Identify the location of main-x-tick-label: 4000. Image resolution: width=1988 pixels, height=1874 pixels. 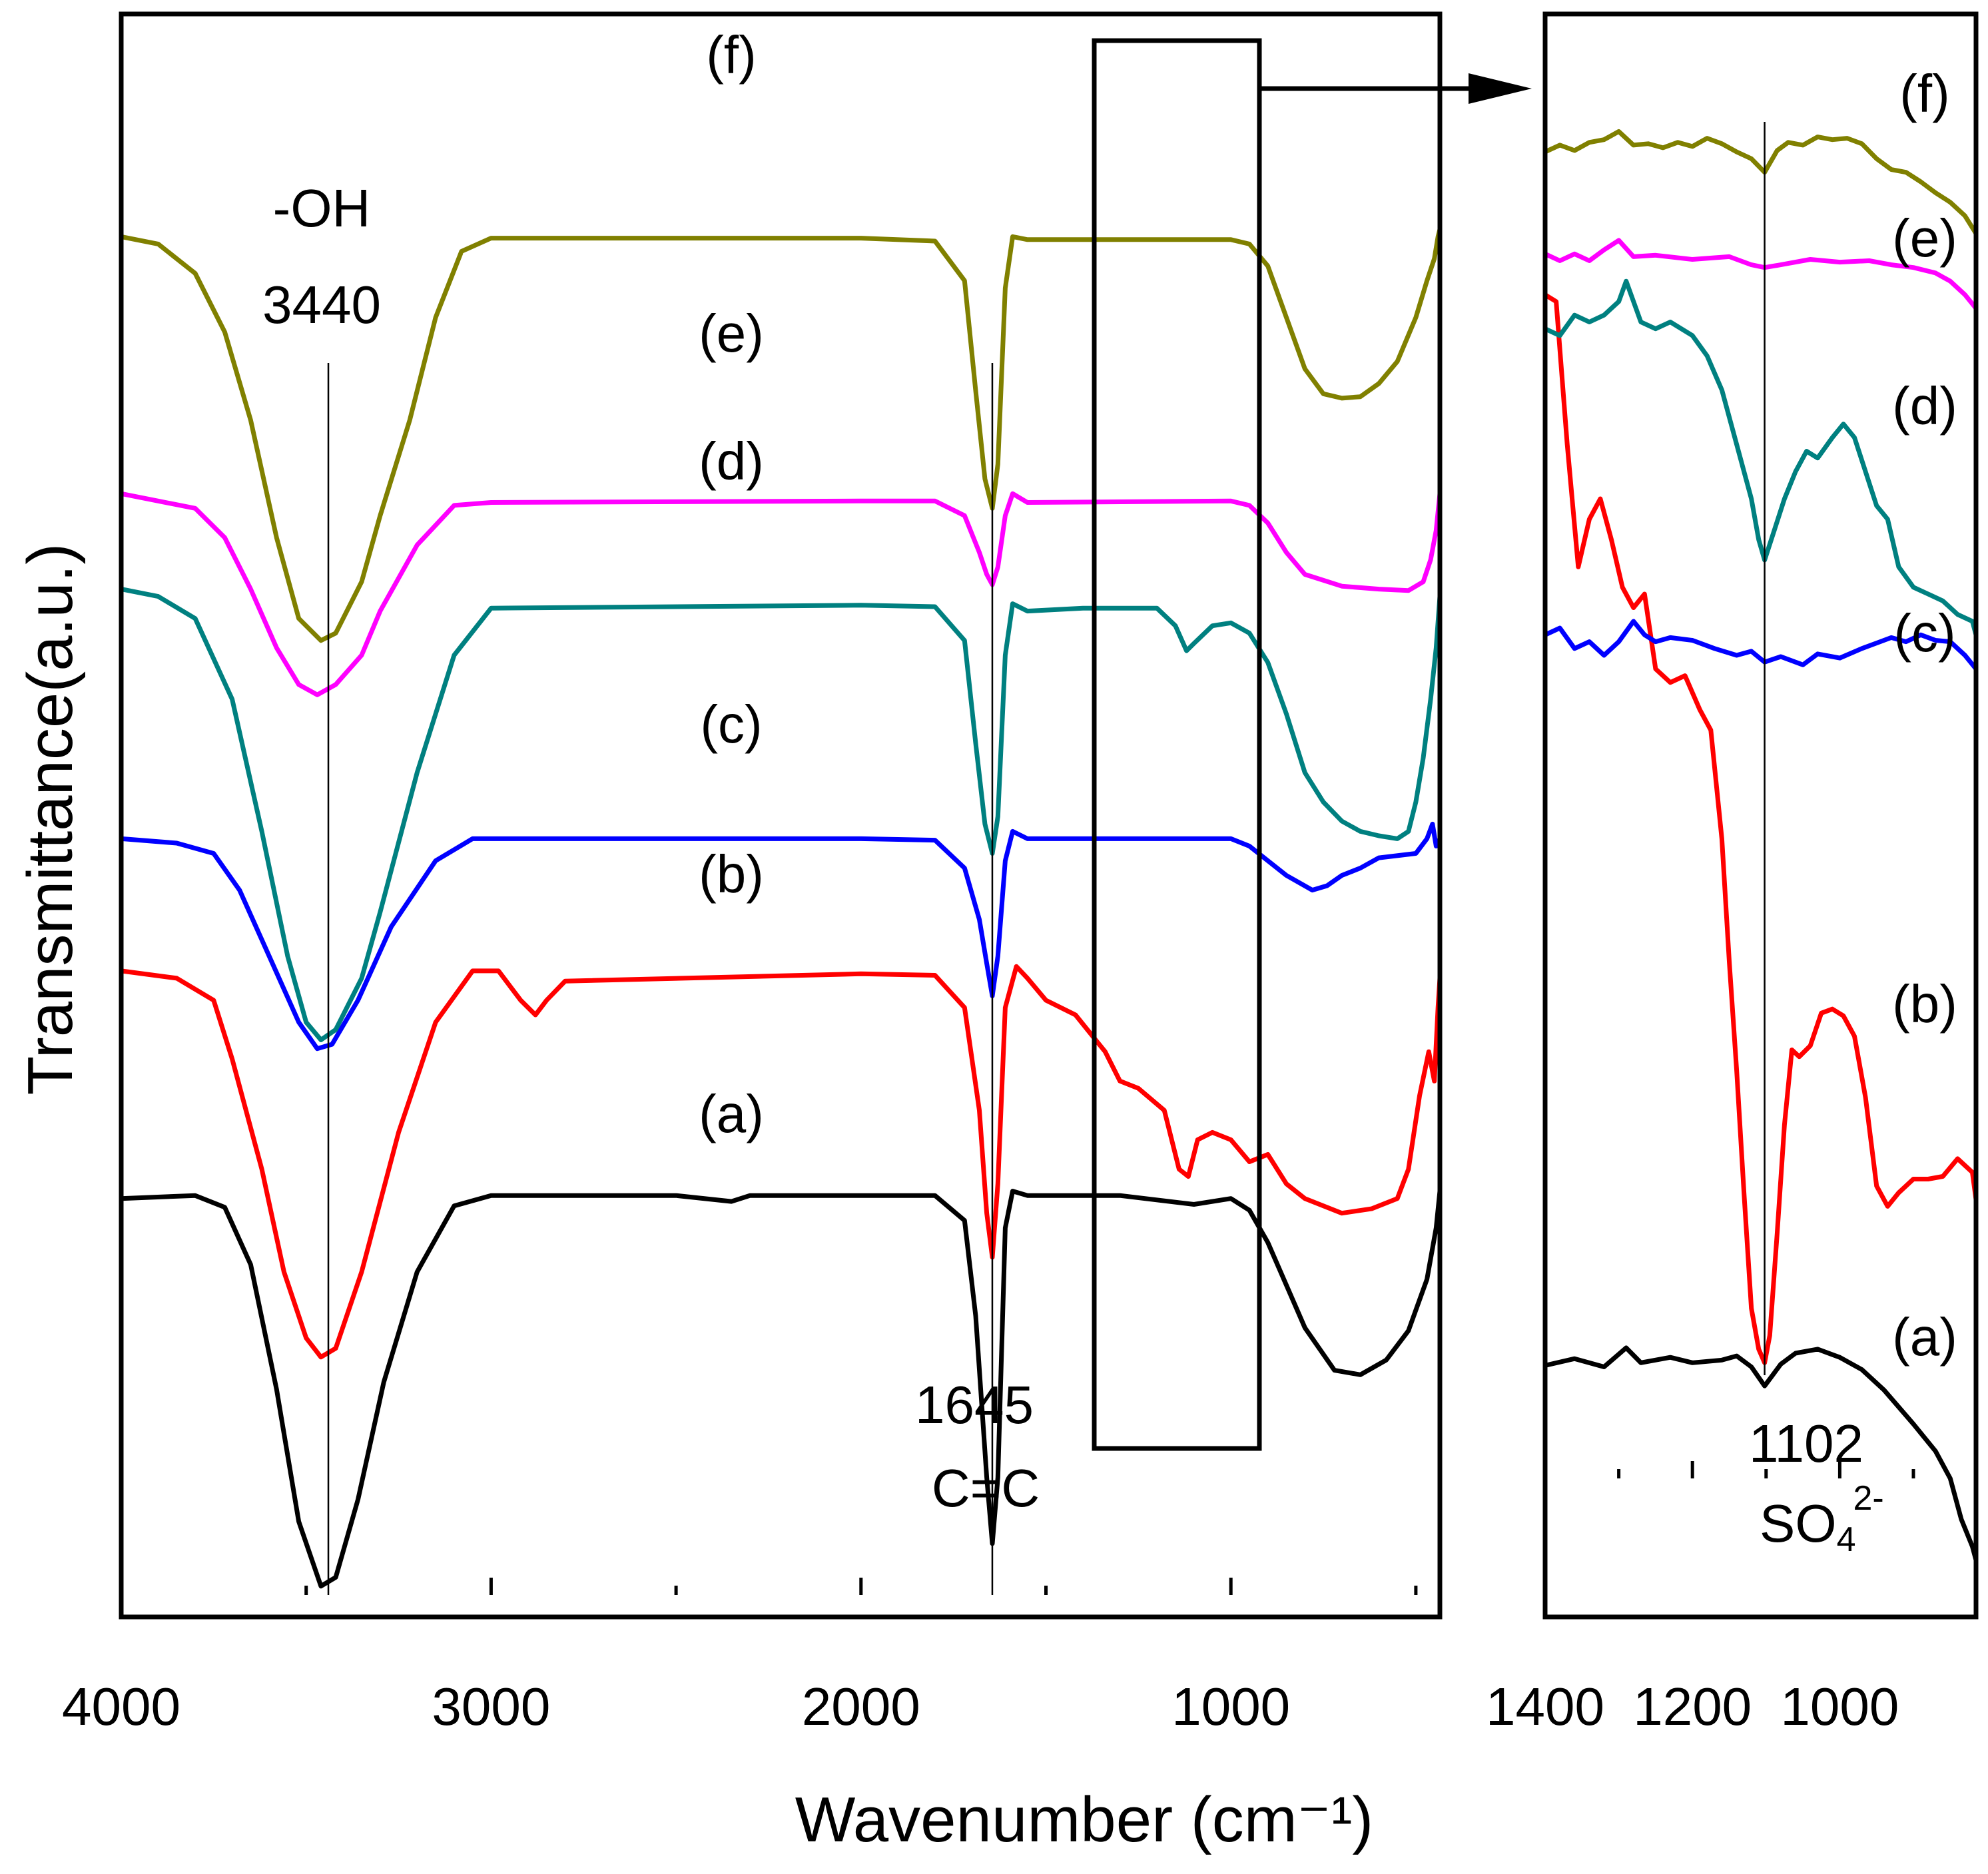
(121, 1706).